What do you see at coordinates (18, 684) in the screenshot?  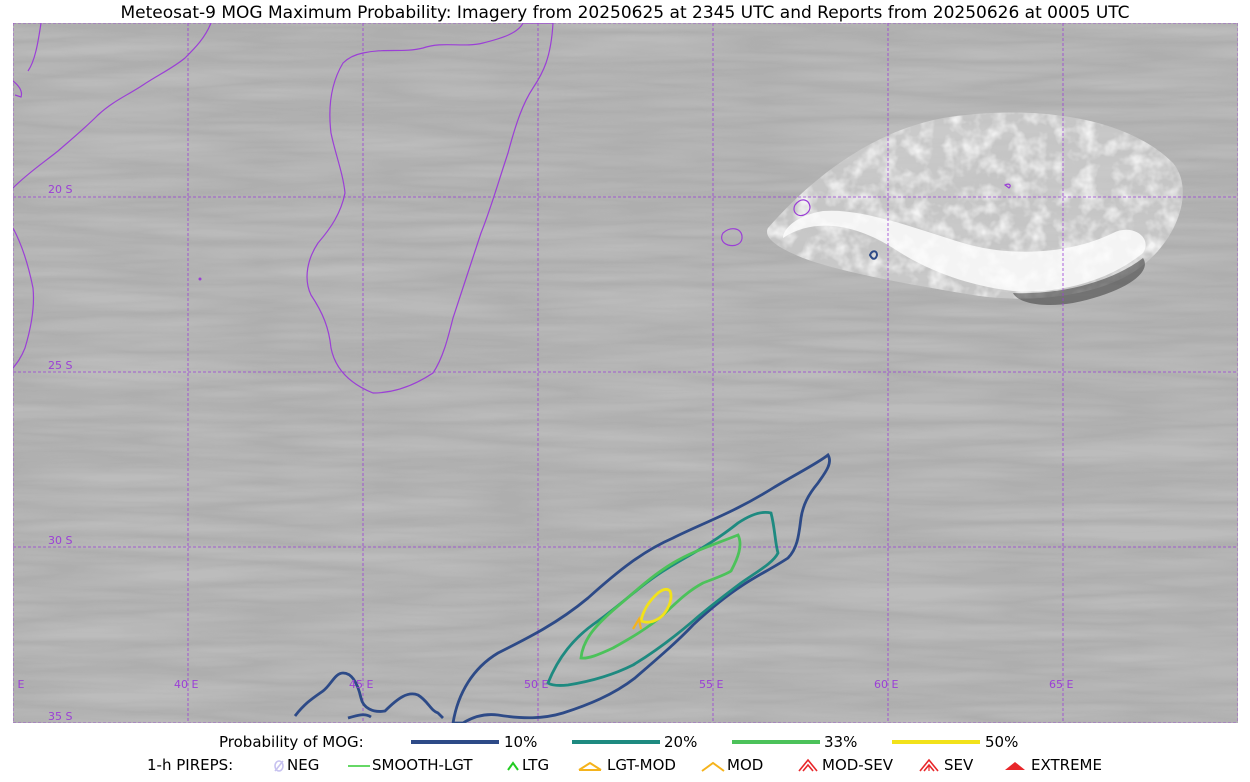 I see `lon-label-35e: 35 E` at bounding box center [18, 684].